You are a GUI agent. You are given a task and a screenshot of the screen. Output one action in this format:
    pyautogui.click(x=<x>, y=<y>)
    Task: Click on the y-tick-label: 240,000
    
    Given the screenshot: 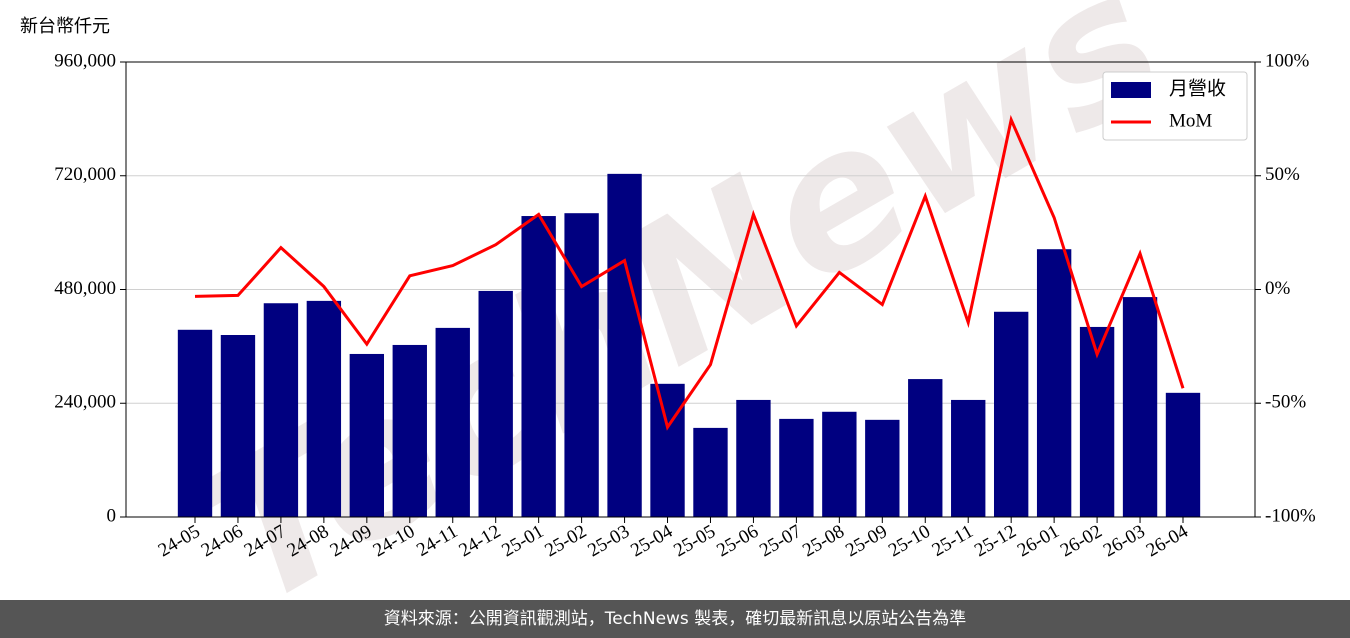 What is the action you would take?
    pyautogui.click(x=85, y=402)
    